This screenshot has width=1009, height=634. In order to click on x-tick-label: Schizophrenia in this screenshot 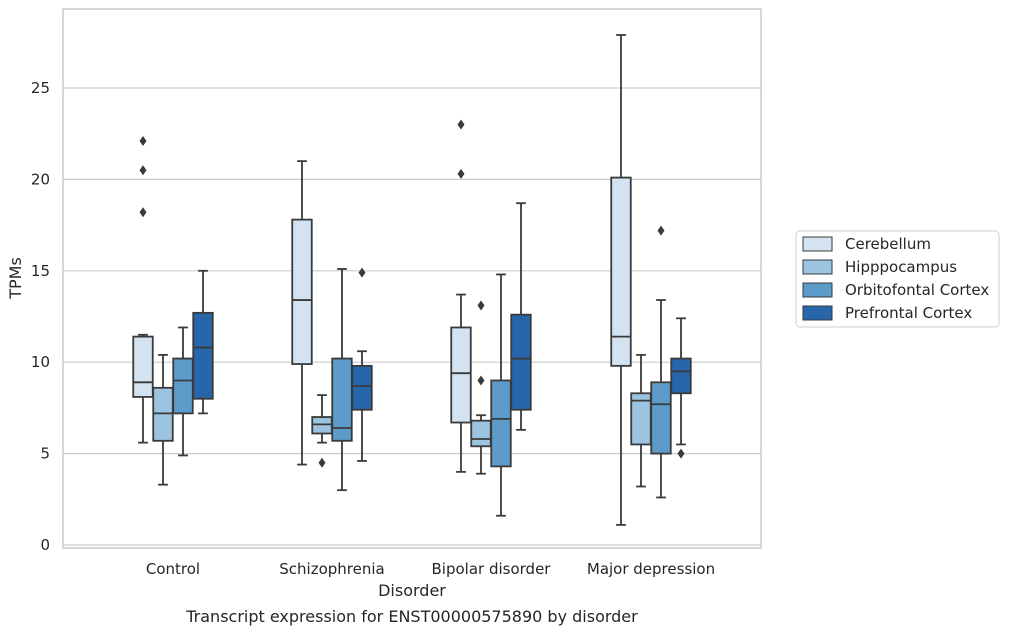, I will do `click(331, 569)`.